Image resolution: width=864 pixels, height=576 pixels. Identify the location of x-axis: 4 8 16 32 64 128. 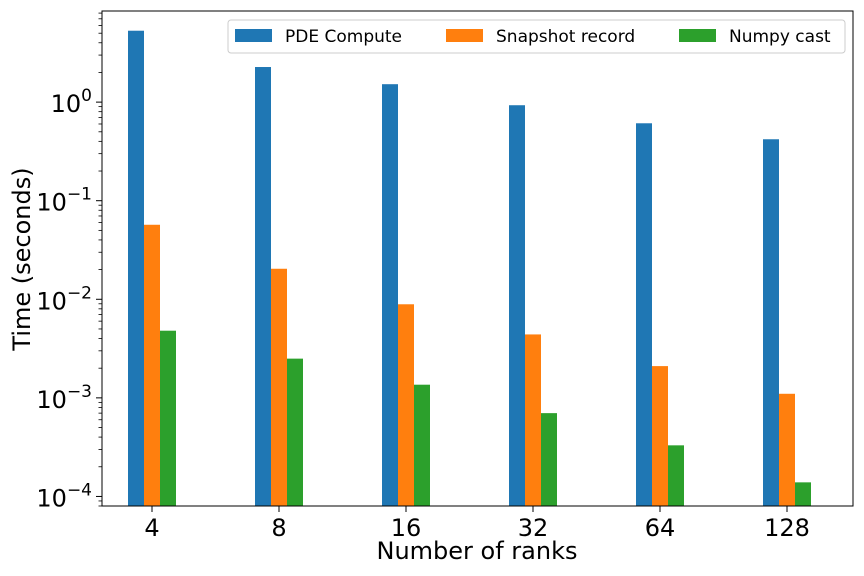
(477, 524).